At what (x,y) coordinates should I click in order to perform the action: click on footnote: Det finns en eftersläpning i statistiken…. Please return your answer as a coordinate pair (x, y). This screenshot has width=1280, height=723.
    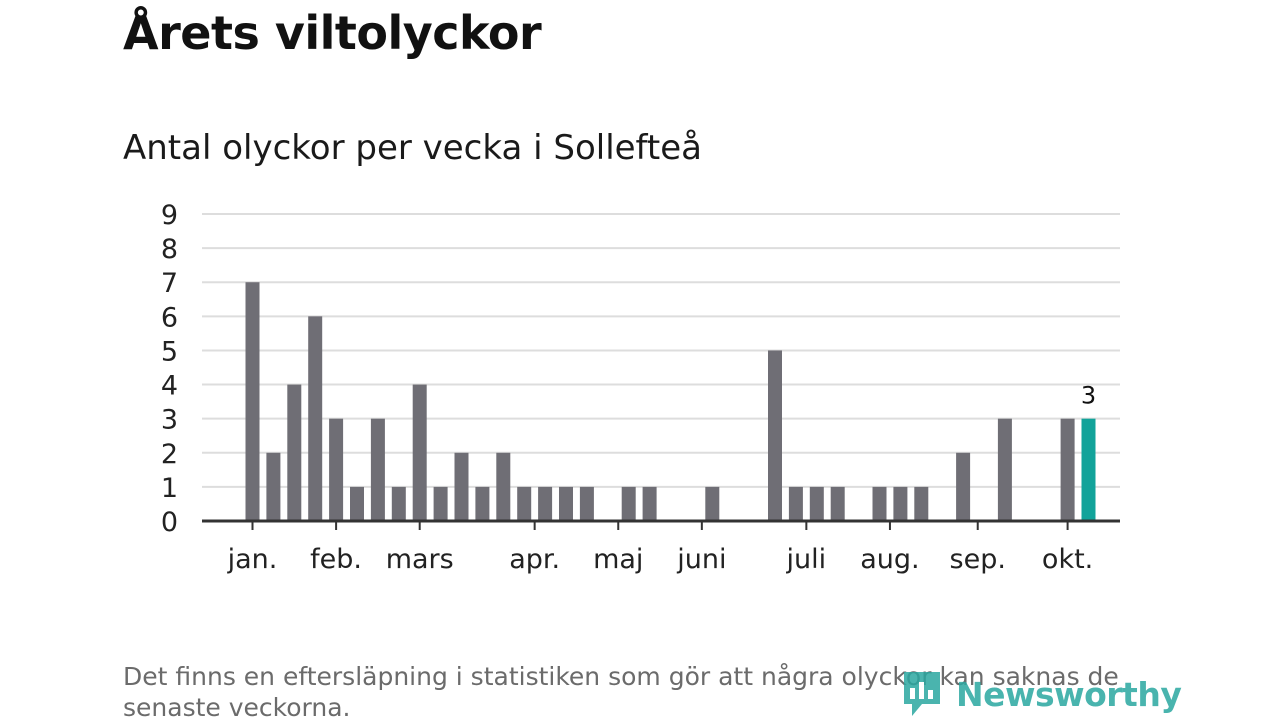
    Looking at the image, I should click on (621, 692).